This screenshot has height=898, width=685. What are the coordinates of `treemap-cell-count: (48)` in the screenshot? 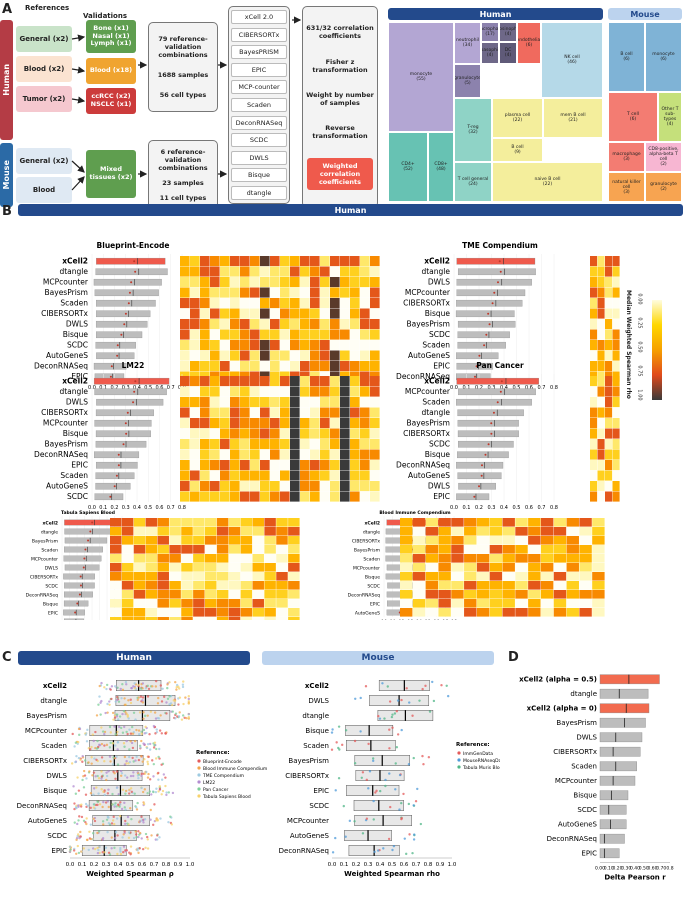 It's located at (441, 169).